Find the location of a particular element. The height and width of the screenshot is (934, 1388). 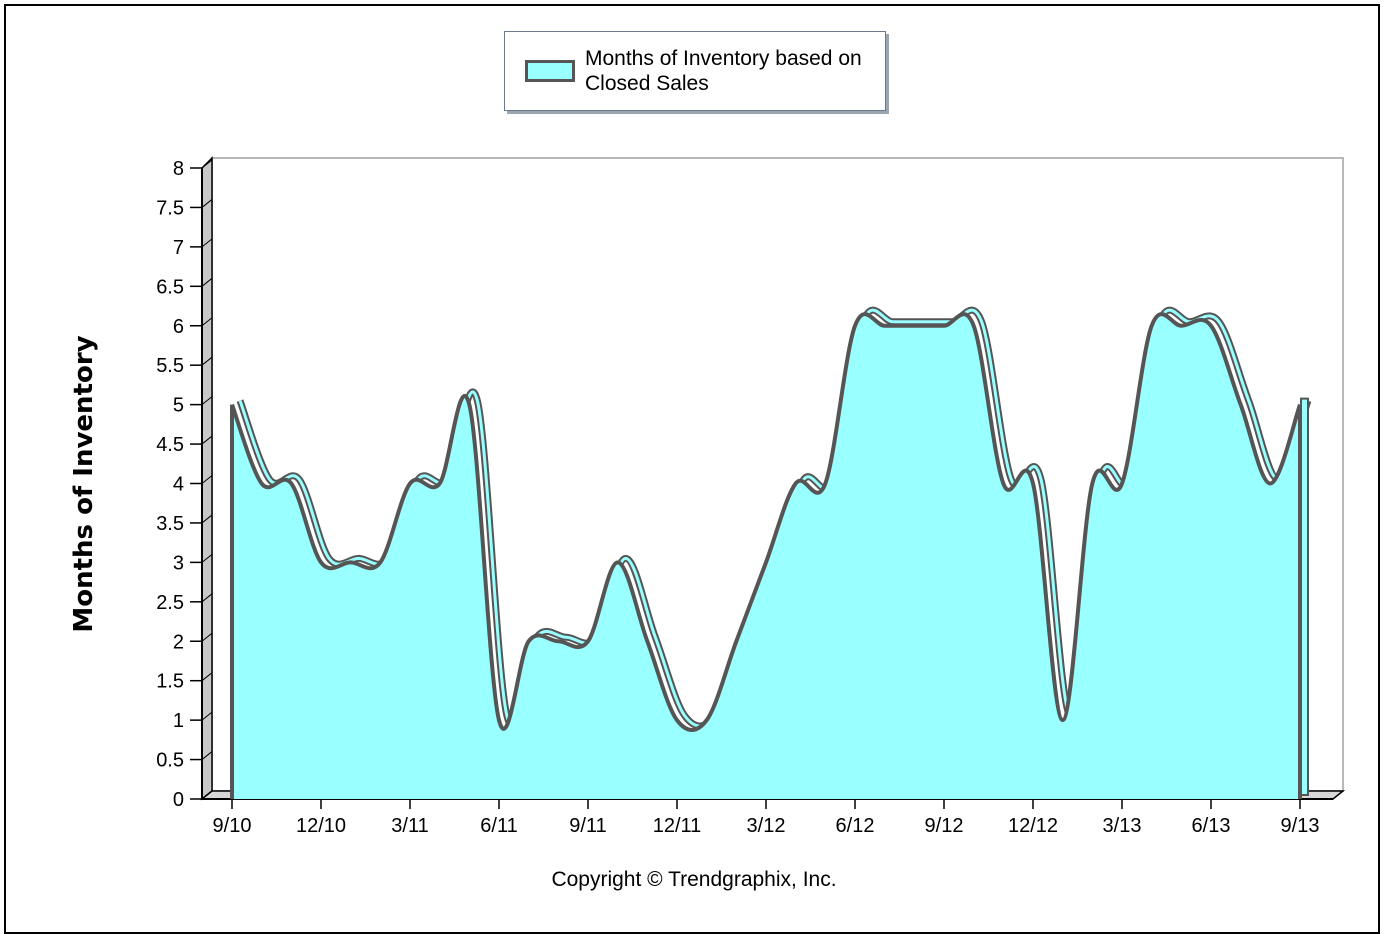

x-tick-label: 9/10 is located at coordinates (232, 826).